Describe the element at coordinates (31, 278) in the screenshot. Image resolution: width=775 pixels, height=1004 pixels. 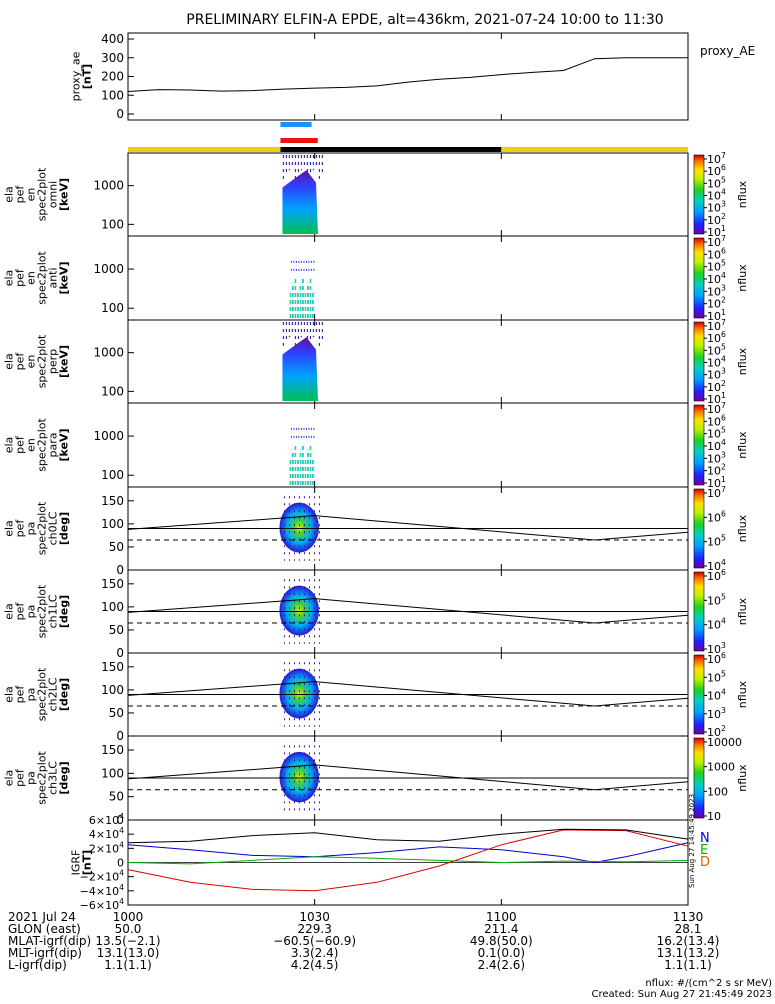
I see `panel-ylabel-line: en` at that location.